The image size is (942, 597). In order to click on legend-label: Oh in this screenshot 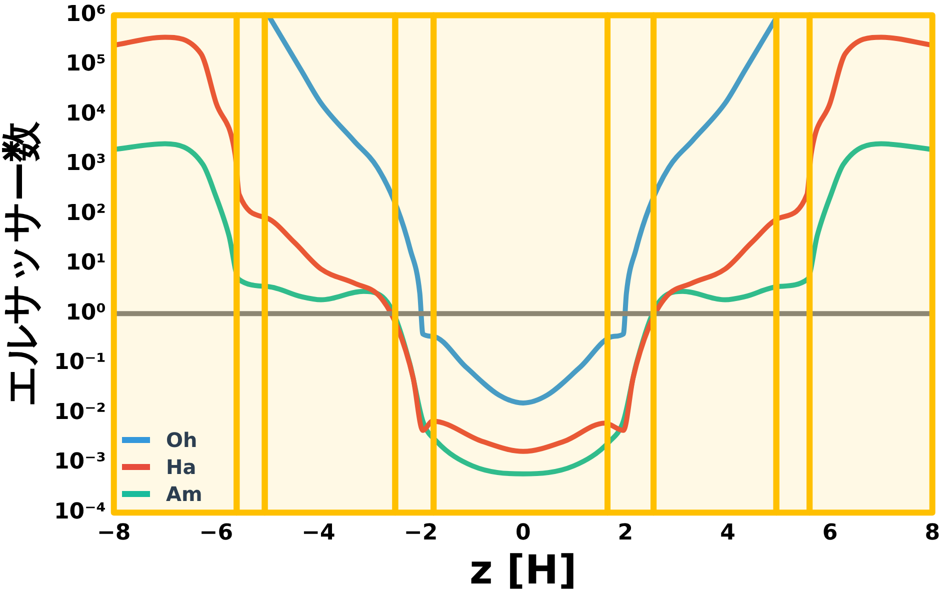, I will do `click(182, 440)`.